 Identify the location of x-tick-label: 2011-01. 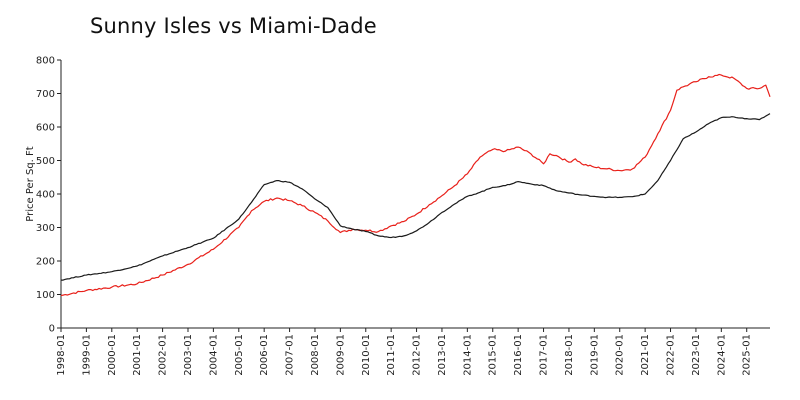
(391, 355).